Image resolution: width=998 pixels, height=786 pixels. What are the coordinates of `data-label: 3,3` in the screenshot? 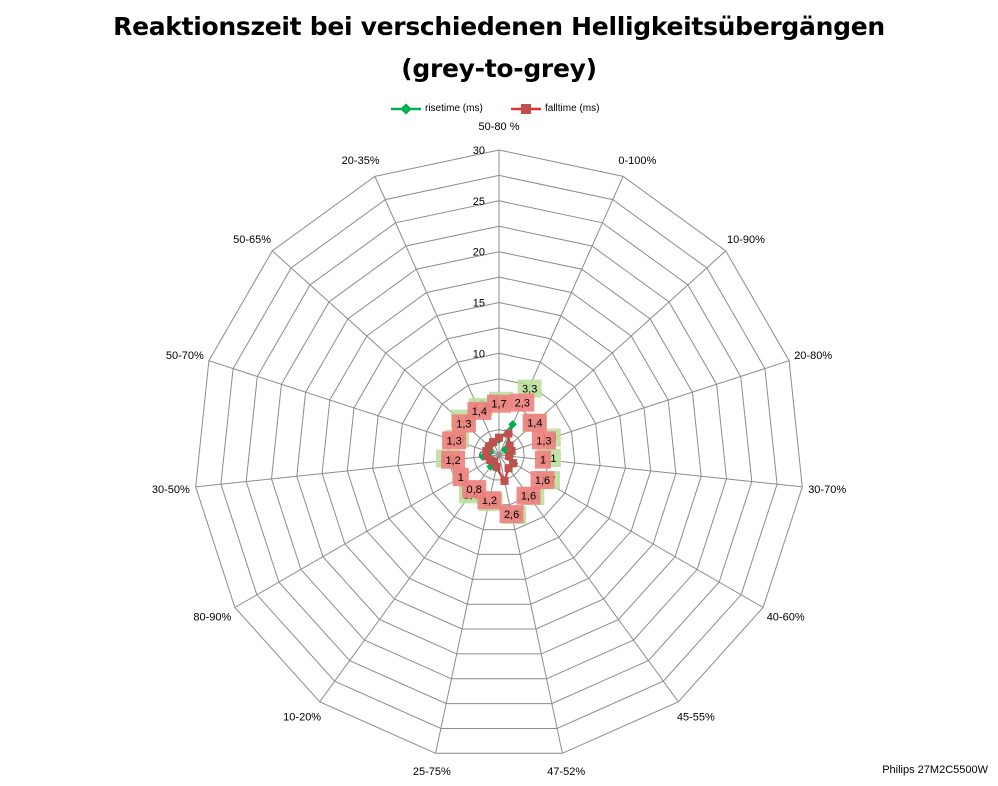 It's located at (529, 390).